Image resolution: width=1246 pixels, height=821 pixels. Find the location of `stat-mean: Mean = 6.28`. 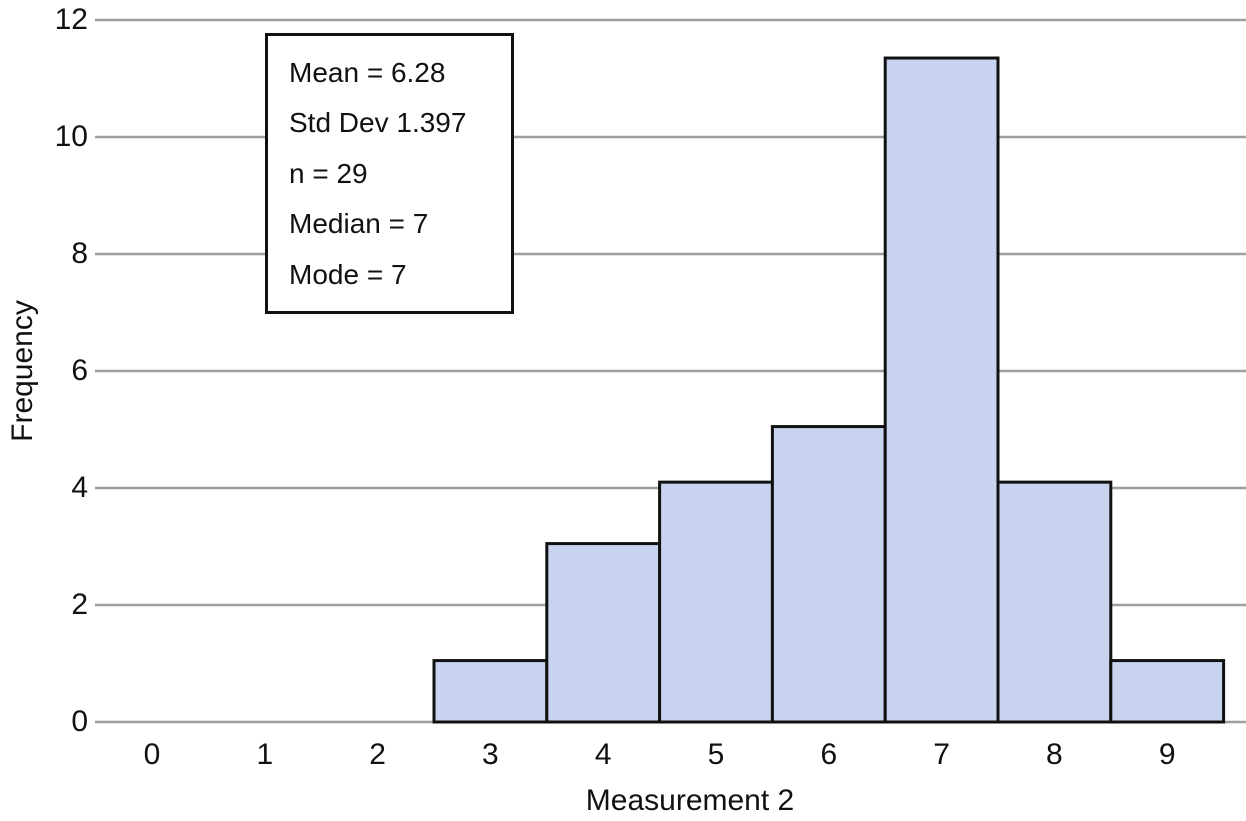

stat-mean: Mean = 6.28 is located at coordinates (367, 72).